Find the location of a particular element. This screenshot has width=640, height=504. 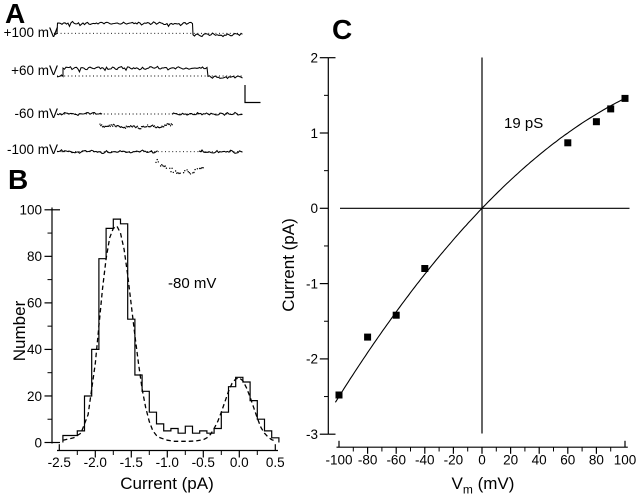

trace-line is located at coordinates (149, 151).